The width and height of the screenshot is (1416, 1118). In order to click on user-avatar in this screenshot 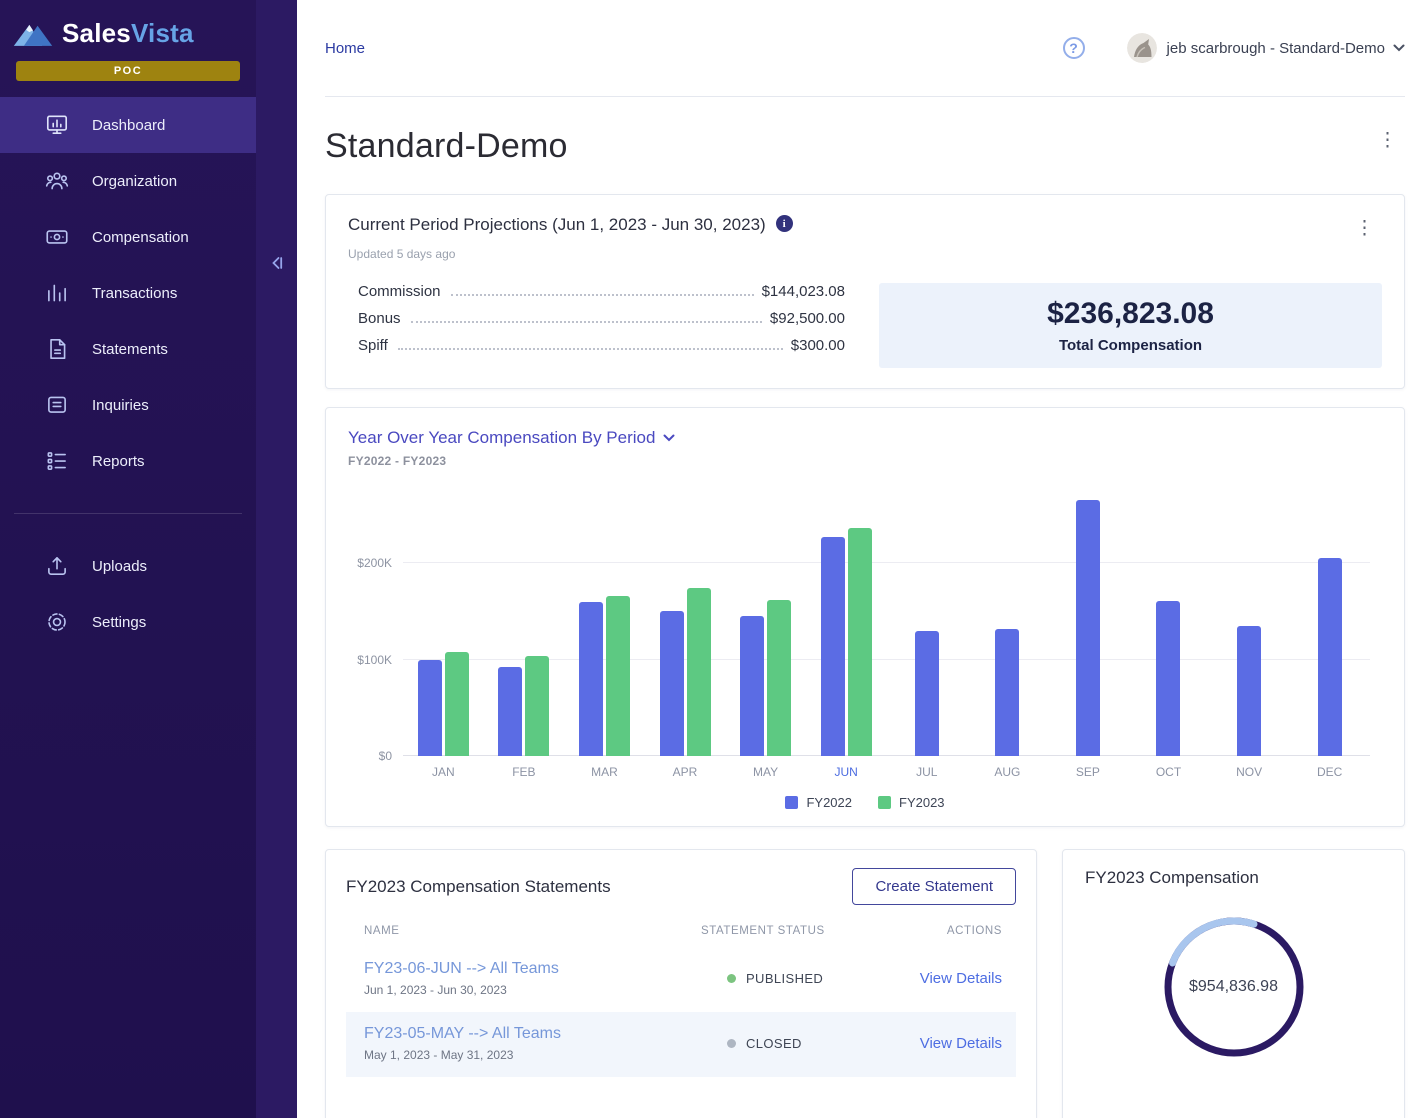, I will do `click(1141, 48)`.